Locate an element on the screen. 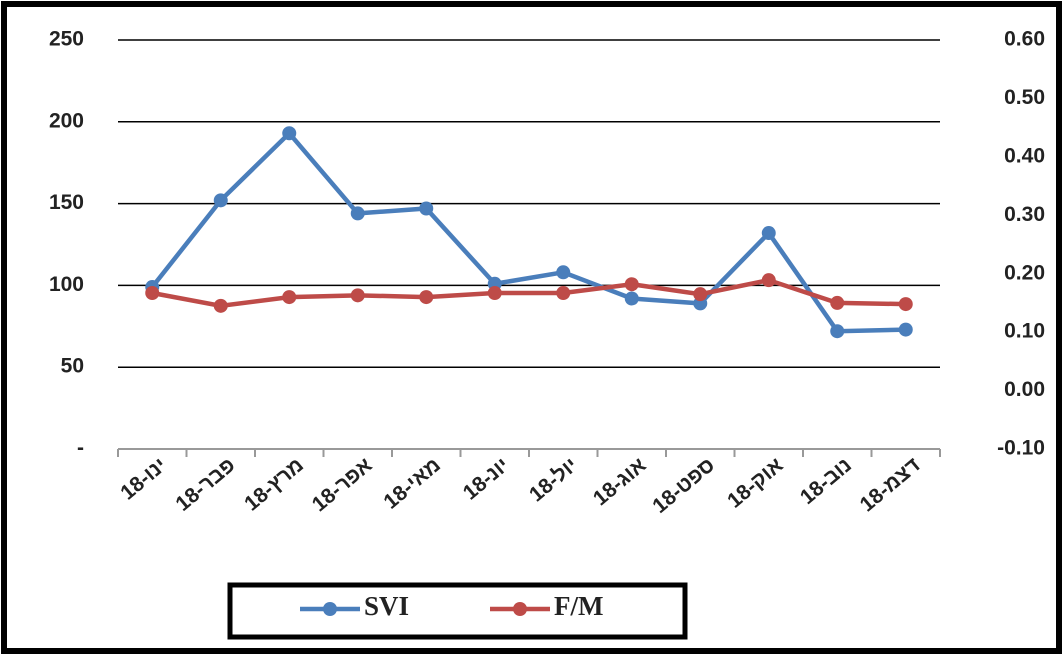 The width and height of the screenshot is (1063, 655). y2-tick-label: 0.50 is located at coordinates (1024, 97).